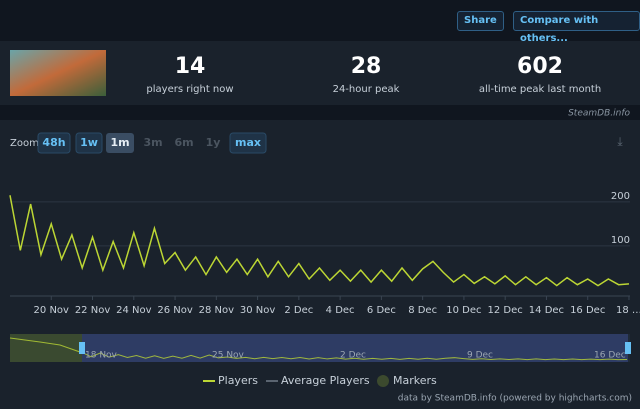 The image size is (640, 409). What do you see at coordinates (340, 310) in the screenshot?
I see `x-tick-label: 4 Dec` at bounding box center [340, 310].